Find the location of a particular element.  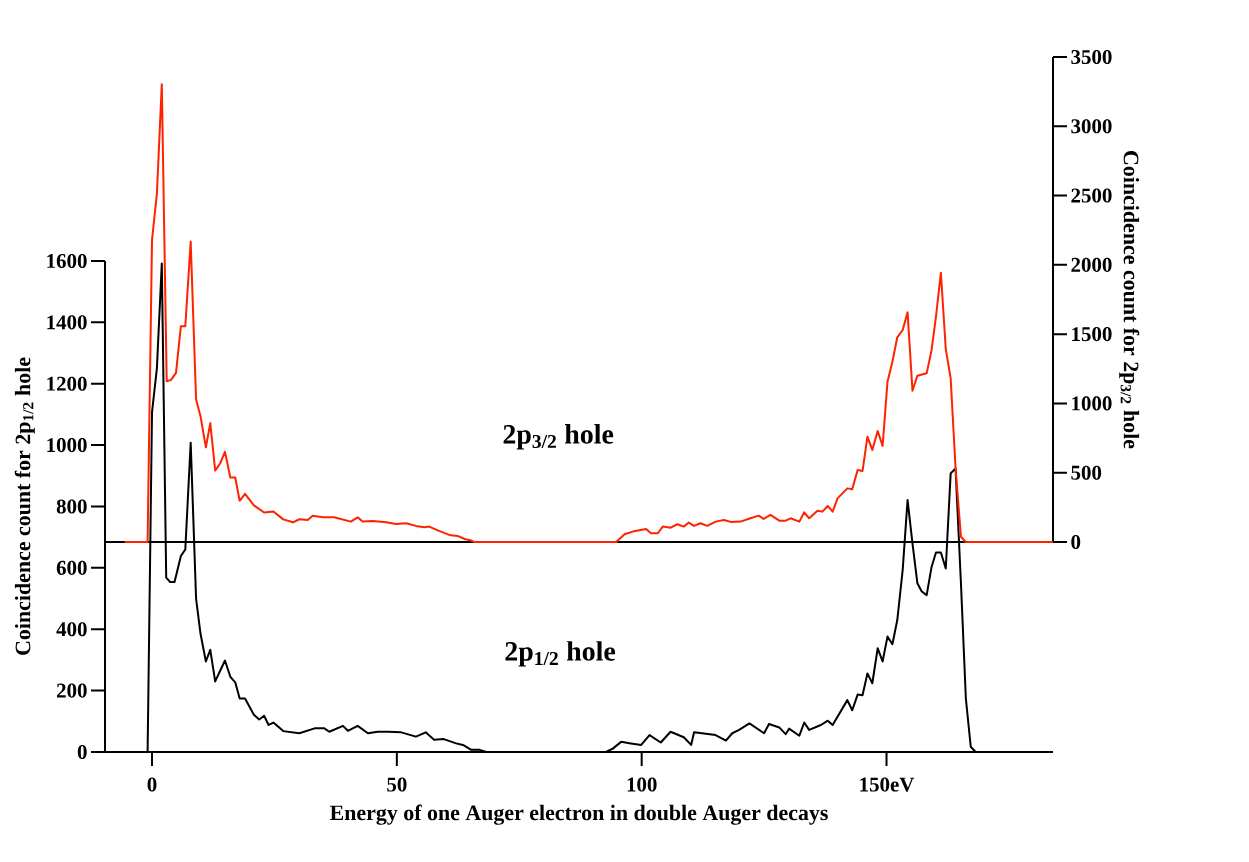

y2-tick-label: 1500 is located at coordinates (1092, 334).